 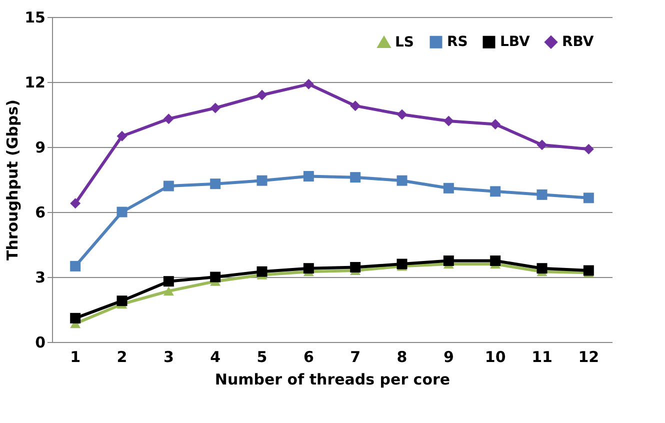 I want to click on legend-label: LS, so click(x=404, y=42).